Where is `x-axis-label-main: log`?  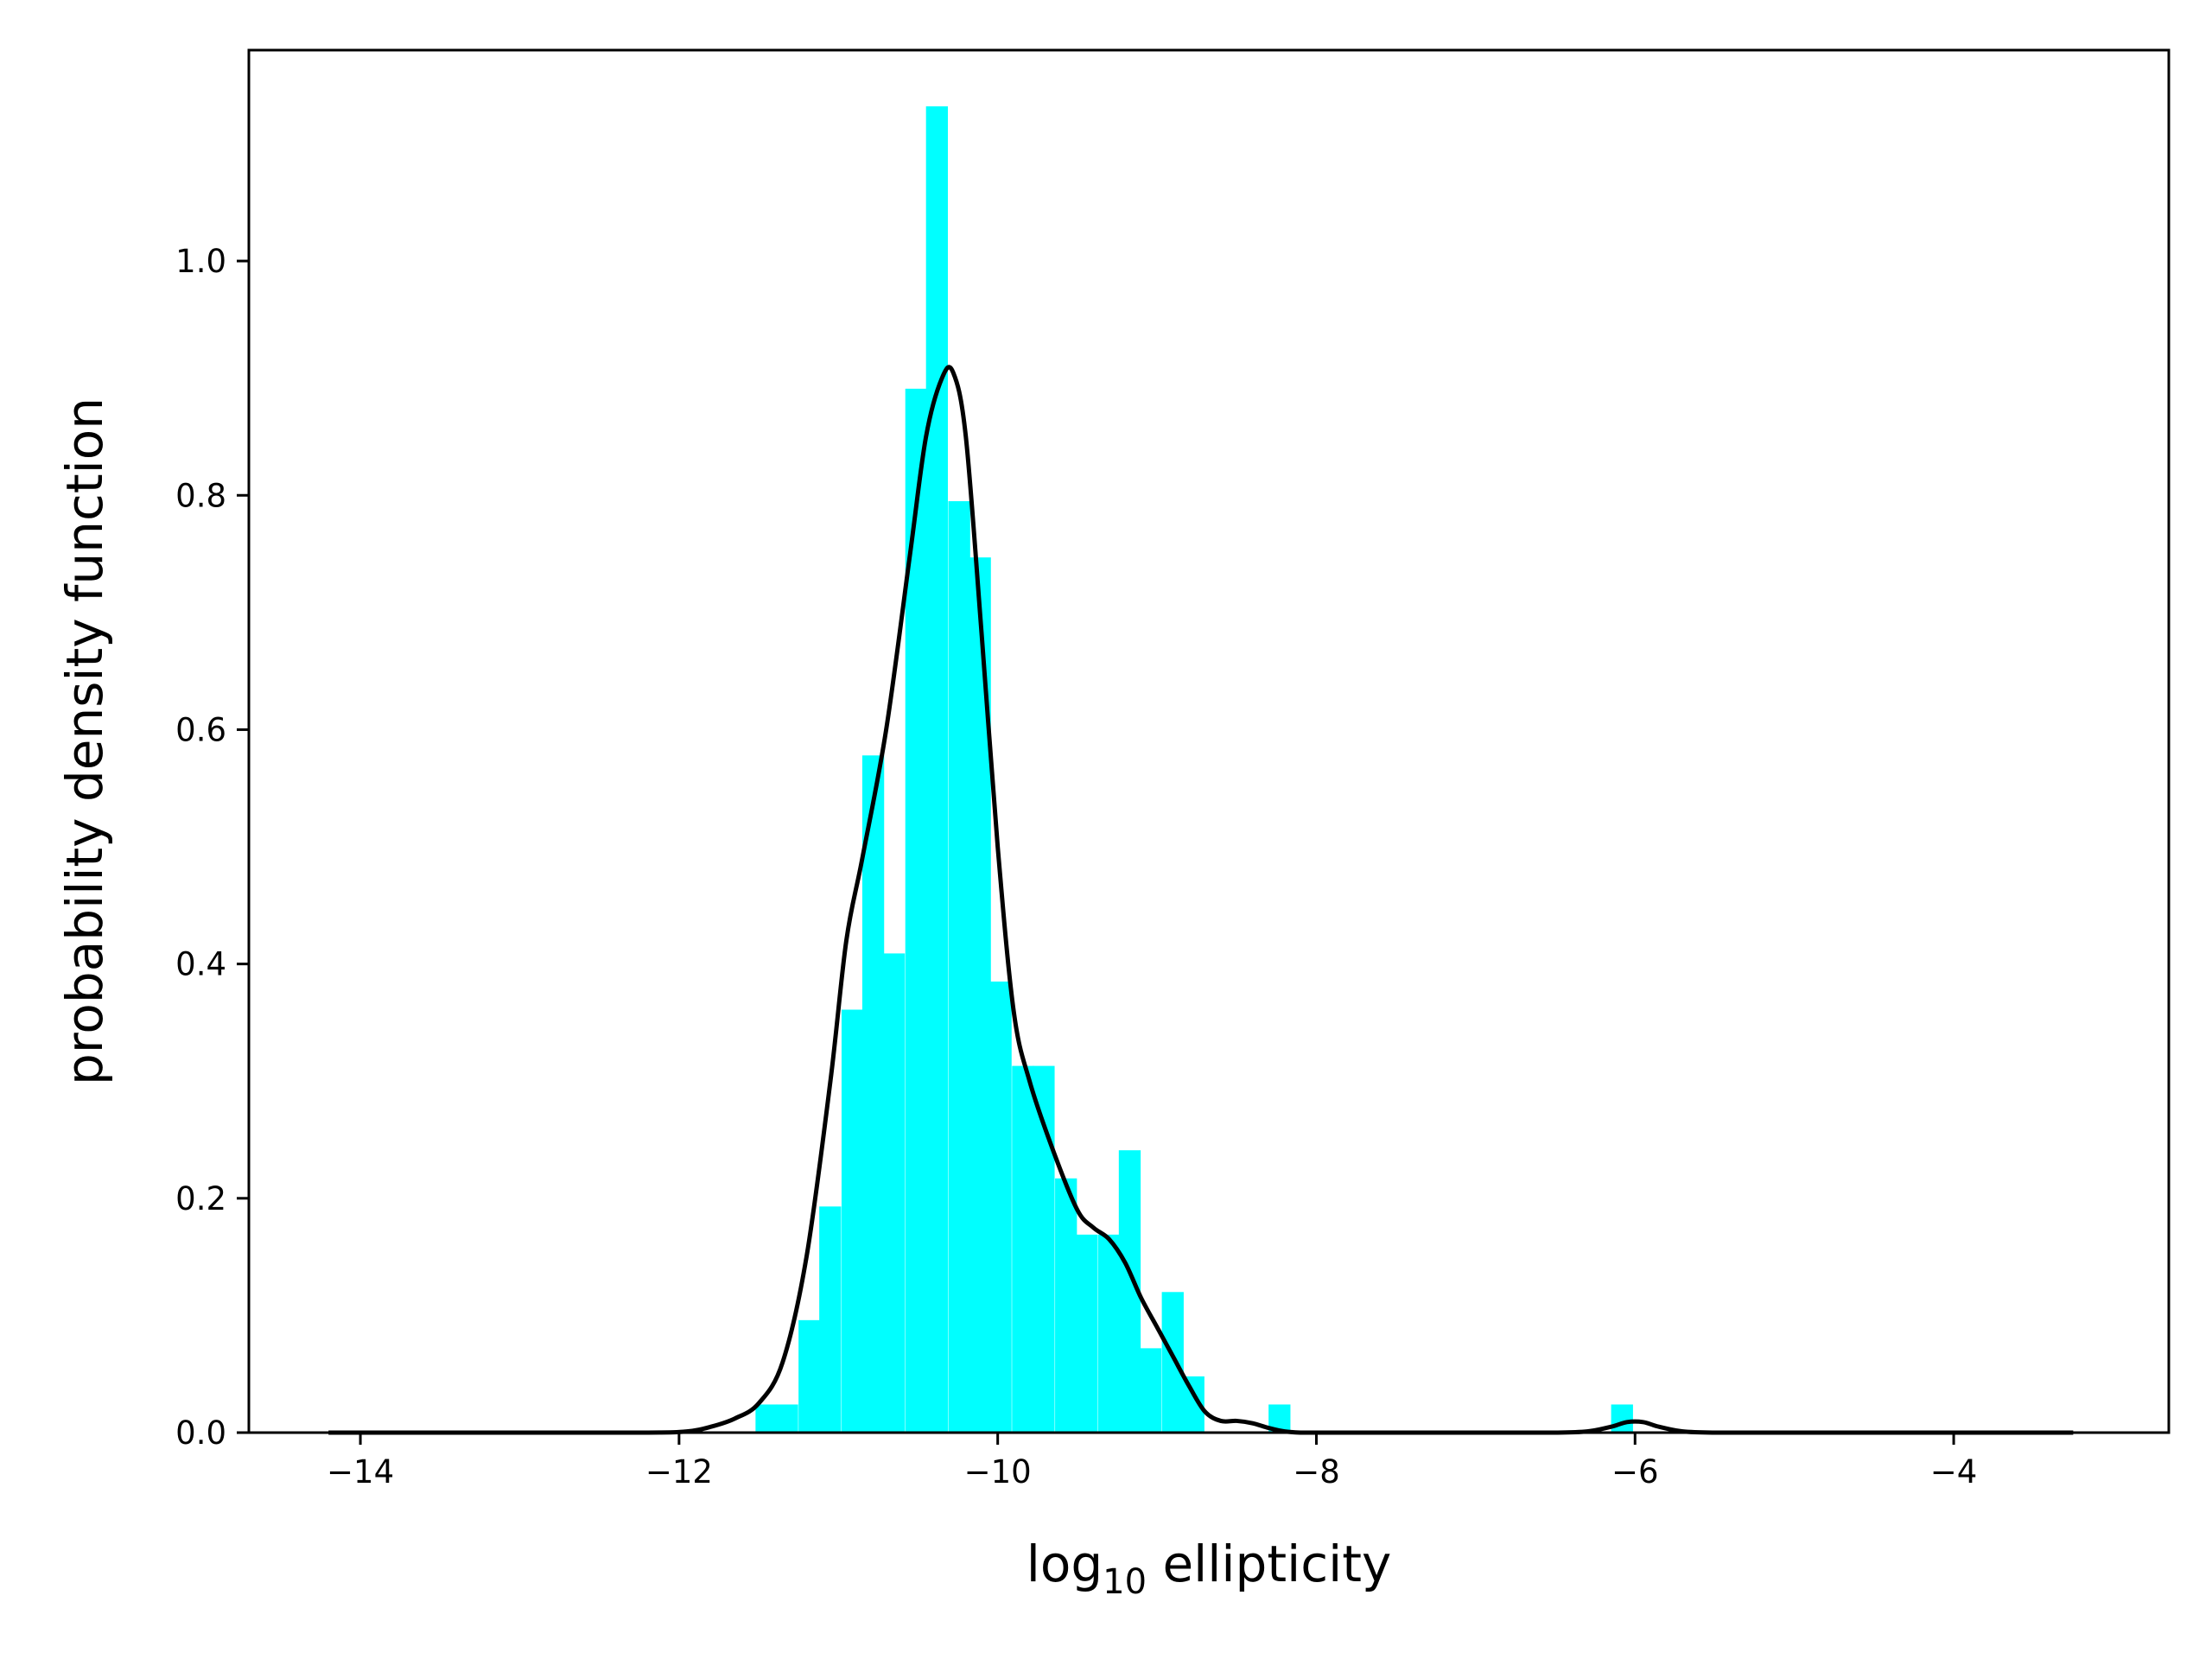
x-axis-label-main: log is located at coordinates (1065, 1564).